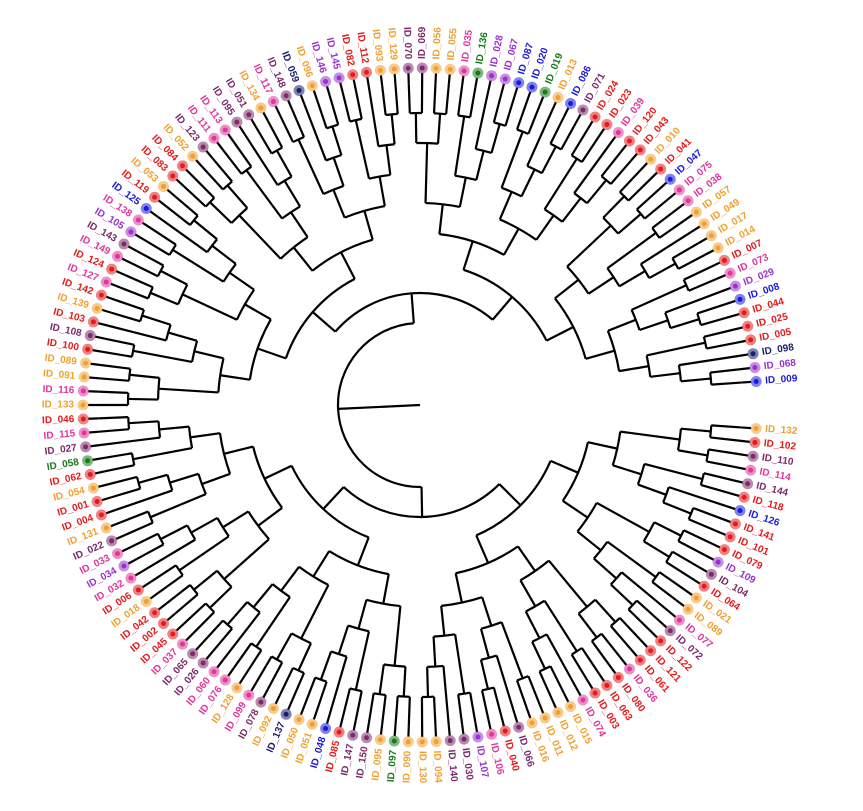  What do you see at coordinates (58, 390) in the screenshot?
I see `leaf-label: ID_116` at bounding box center [58, 390].